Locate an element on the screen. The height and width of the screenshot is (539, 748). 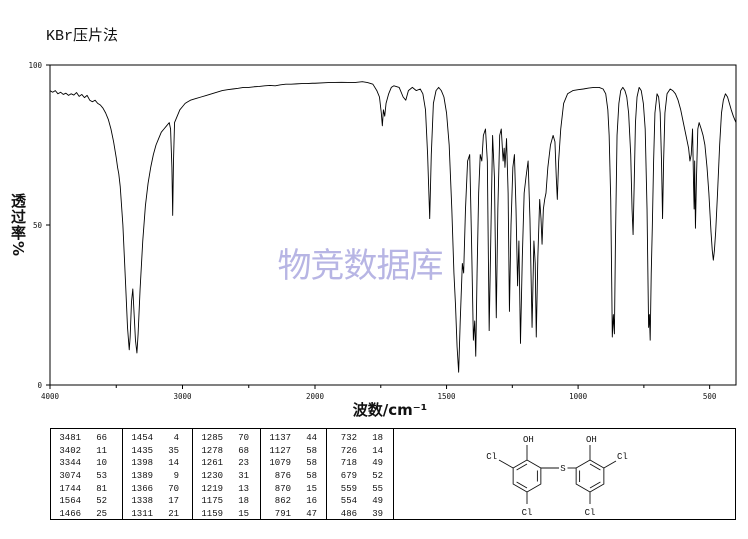
watermark: 物竞数据库 is located at coordinates (360, 266).